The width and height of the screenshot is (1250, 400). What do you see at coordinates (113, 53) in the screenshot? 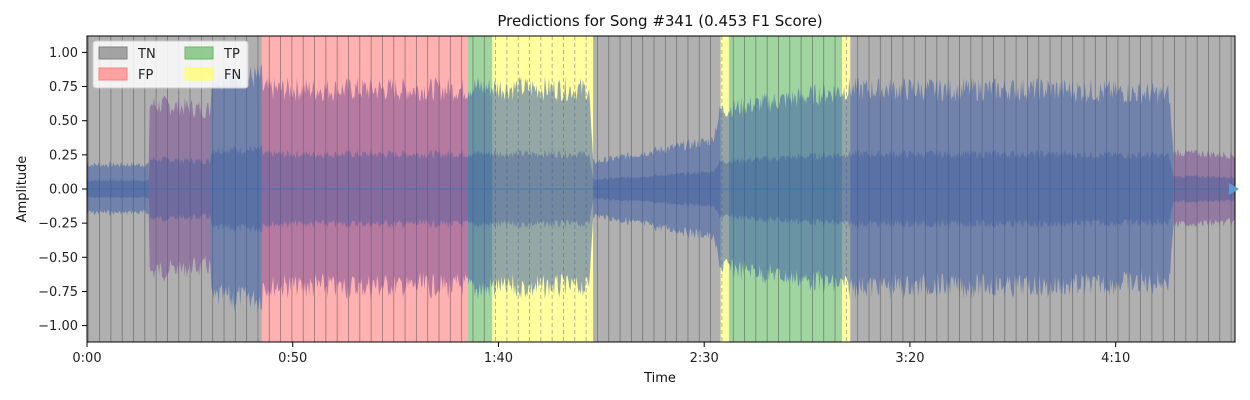
I see `legend-swatch-tn` at bounding box center [113, 53].